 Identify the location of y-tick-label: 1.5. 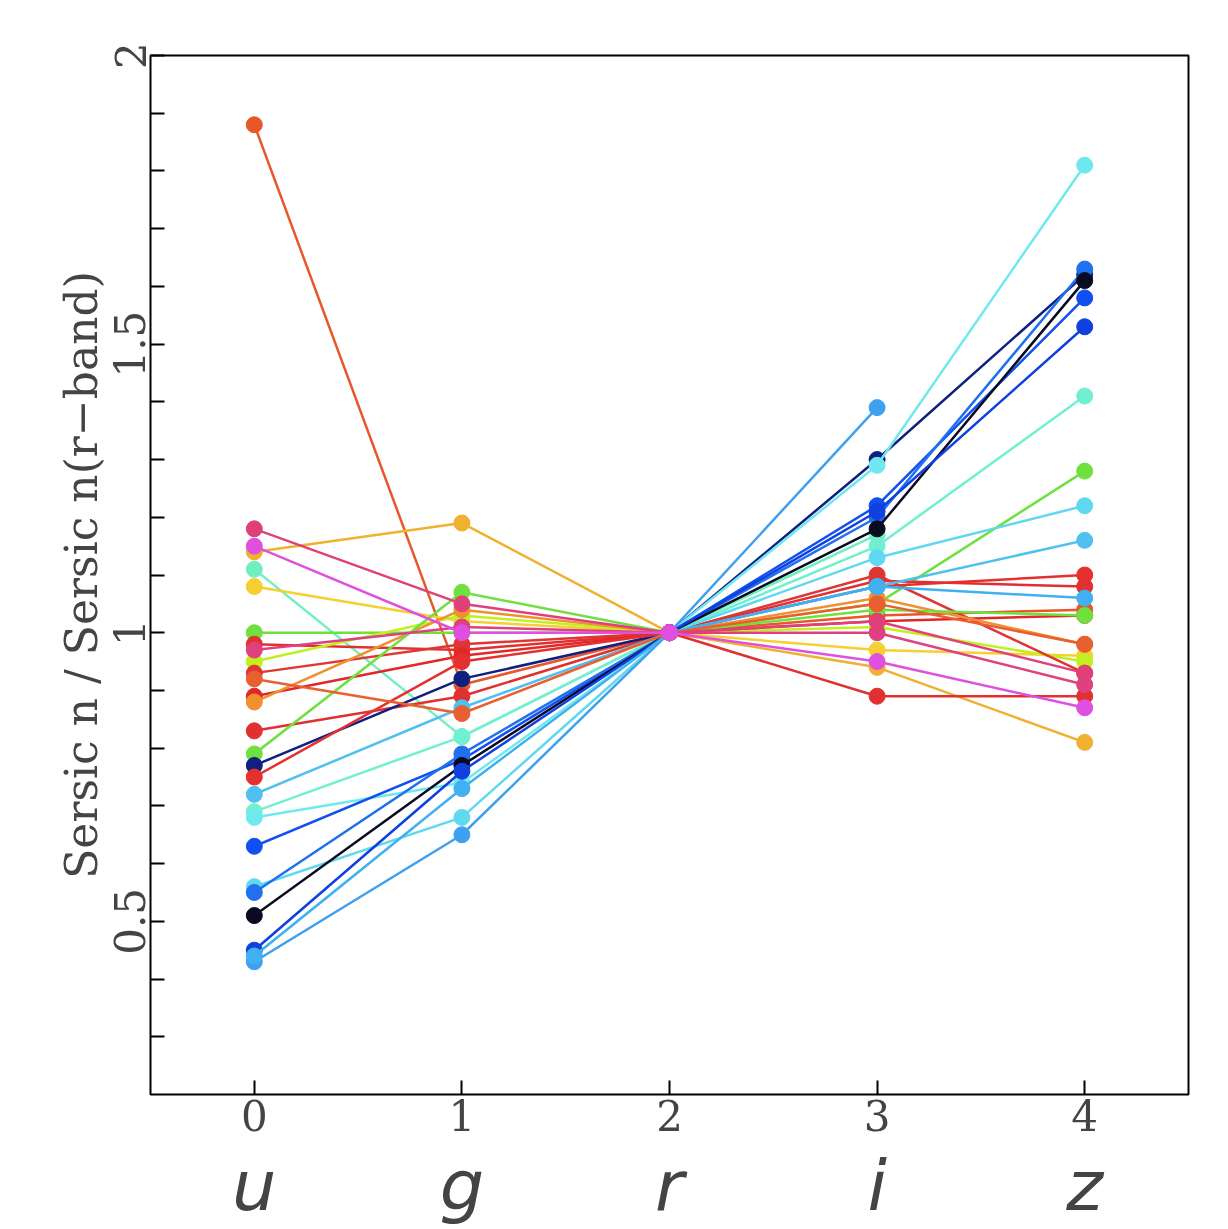
(131, 344).